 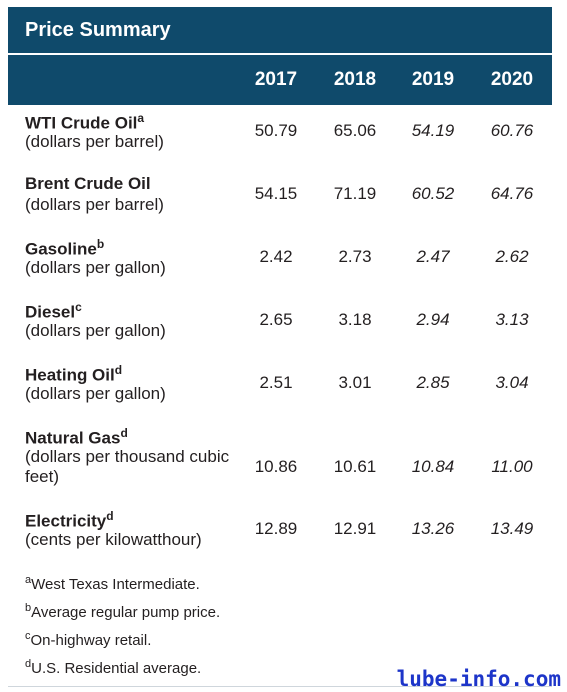 What do you see at coordinates (433, 319) in the screenshot?
I see `value-cell: 2.94` at bounding box center [433, 319].